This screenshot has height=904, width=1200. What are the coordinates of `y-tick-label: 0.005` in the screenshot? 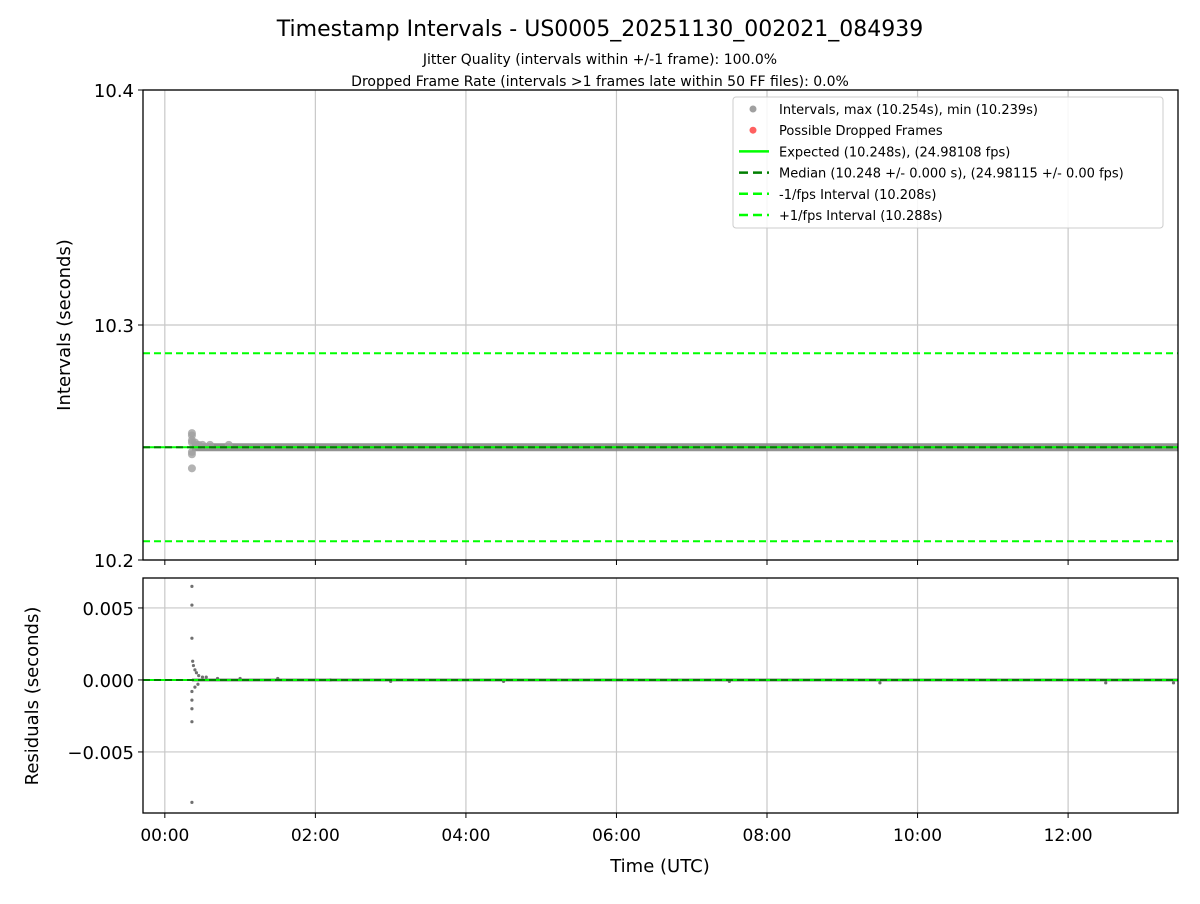 It's located at (108, 609).